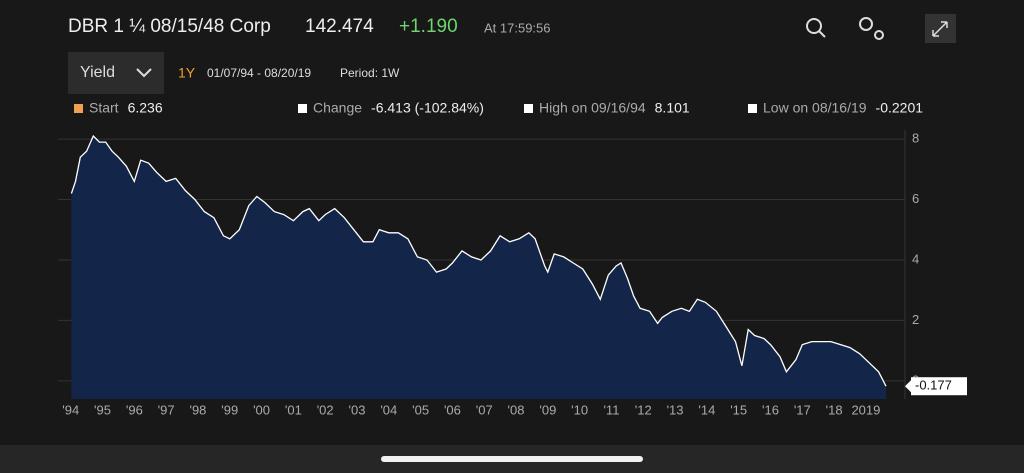 The height and width of the screenshot is (473, 1024). I want to click on stat-value: 8.101, so click(672, 108).